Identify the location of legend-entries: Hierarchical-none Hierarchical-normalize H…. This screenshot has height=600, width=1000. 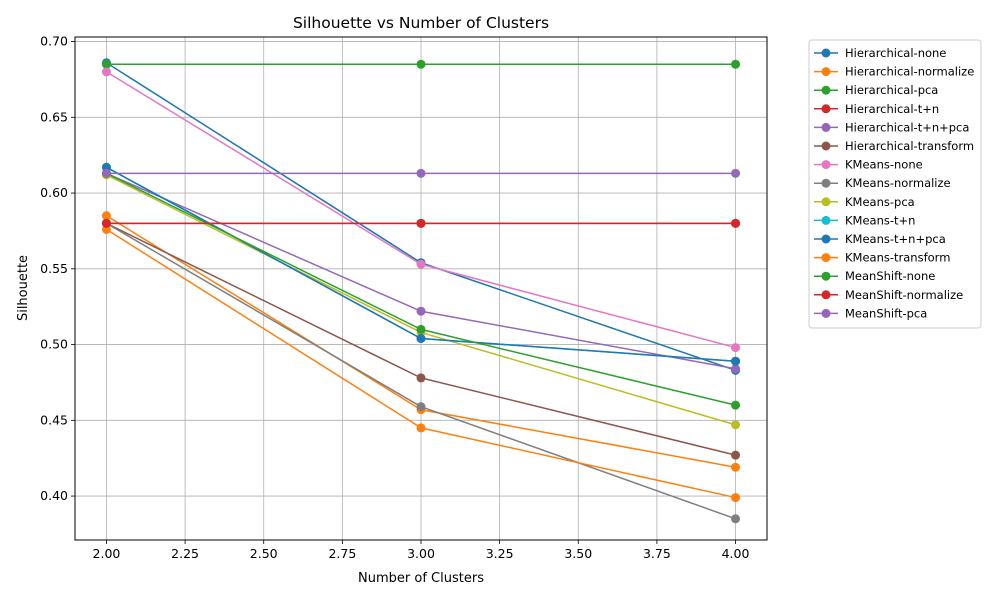
(894, 183).